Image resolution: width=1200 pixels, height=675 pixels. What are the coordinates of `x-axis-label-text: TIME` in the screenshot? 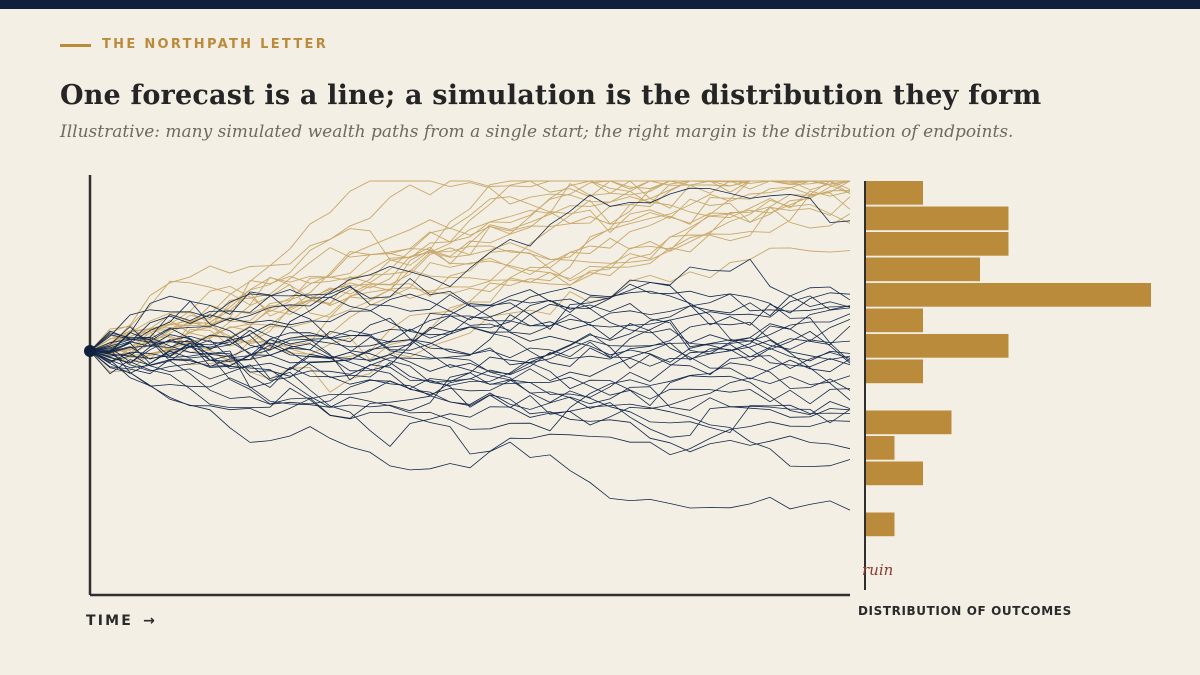 It's located at (110, 621).